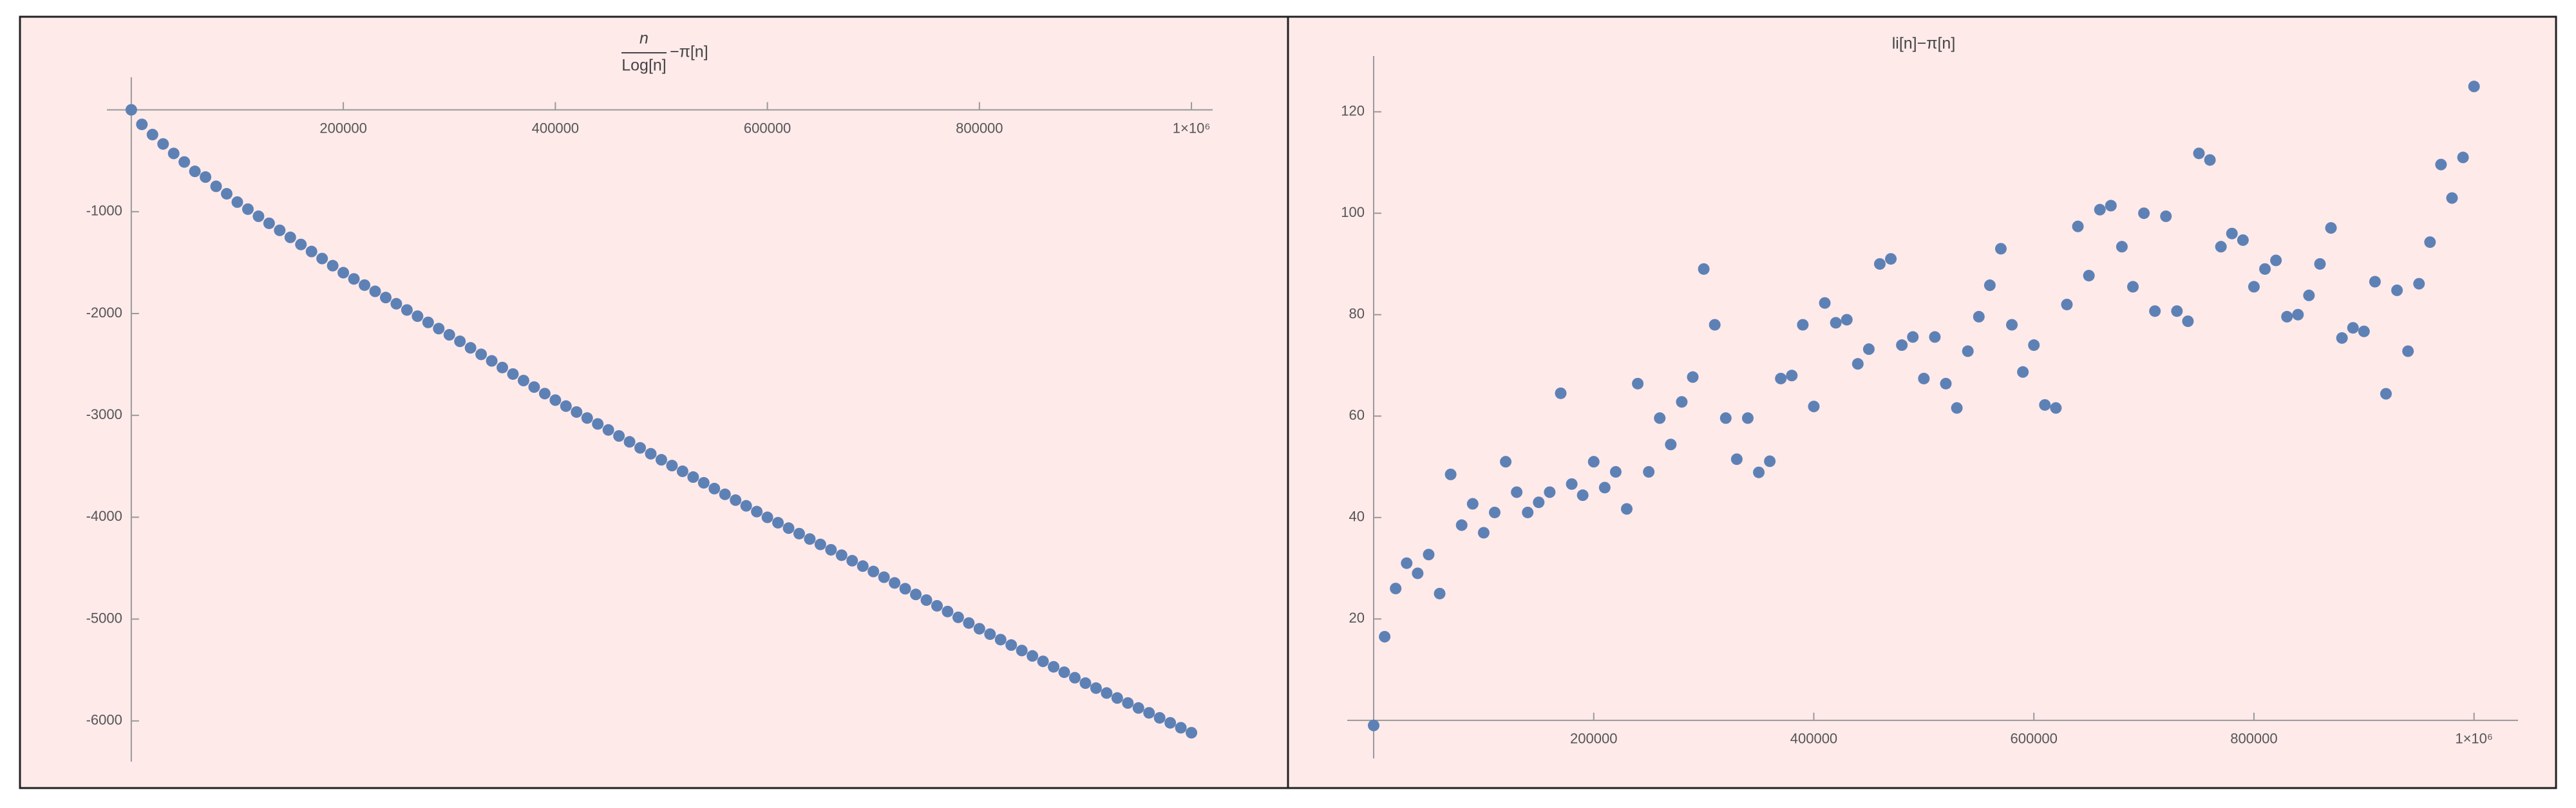  What do you see at coordinates (104, 414) in the screenshot?
I see `y-tick-label: -3000` at bounding box center [104, 414].